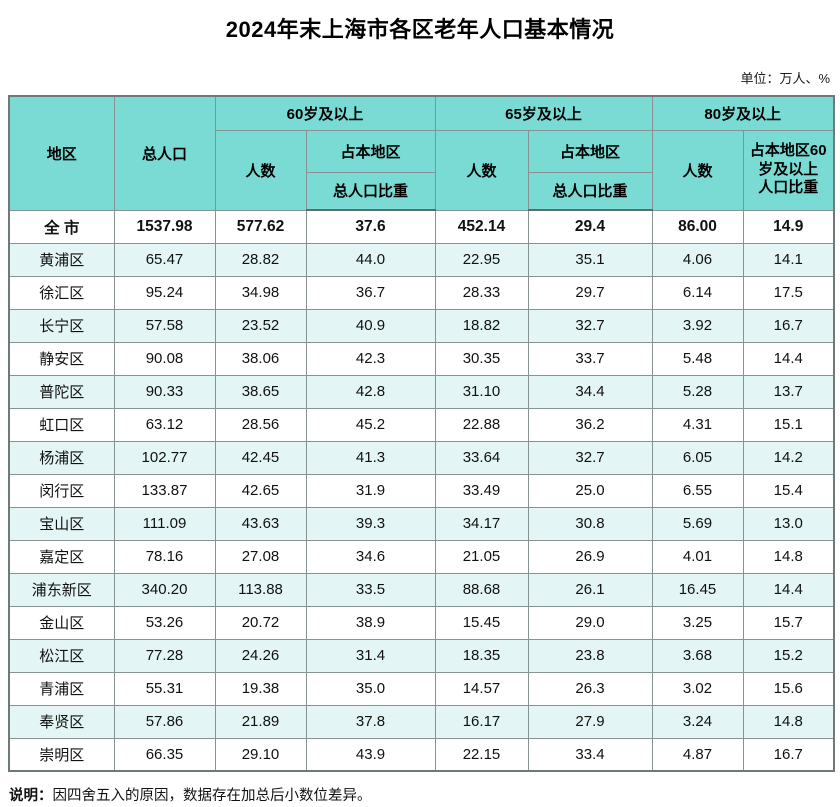 The height and width of the screenshot is (807, 840). I want to click on value-cell: 53.26, so click(164, 622).